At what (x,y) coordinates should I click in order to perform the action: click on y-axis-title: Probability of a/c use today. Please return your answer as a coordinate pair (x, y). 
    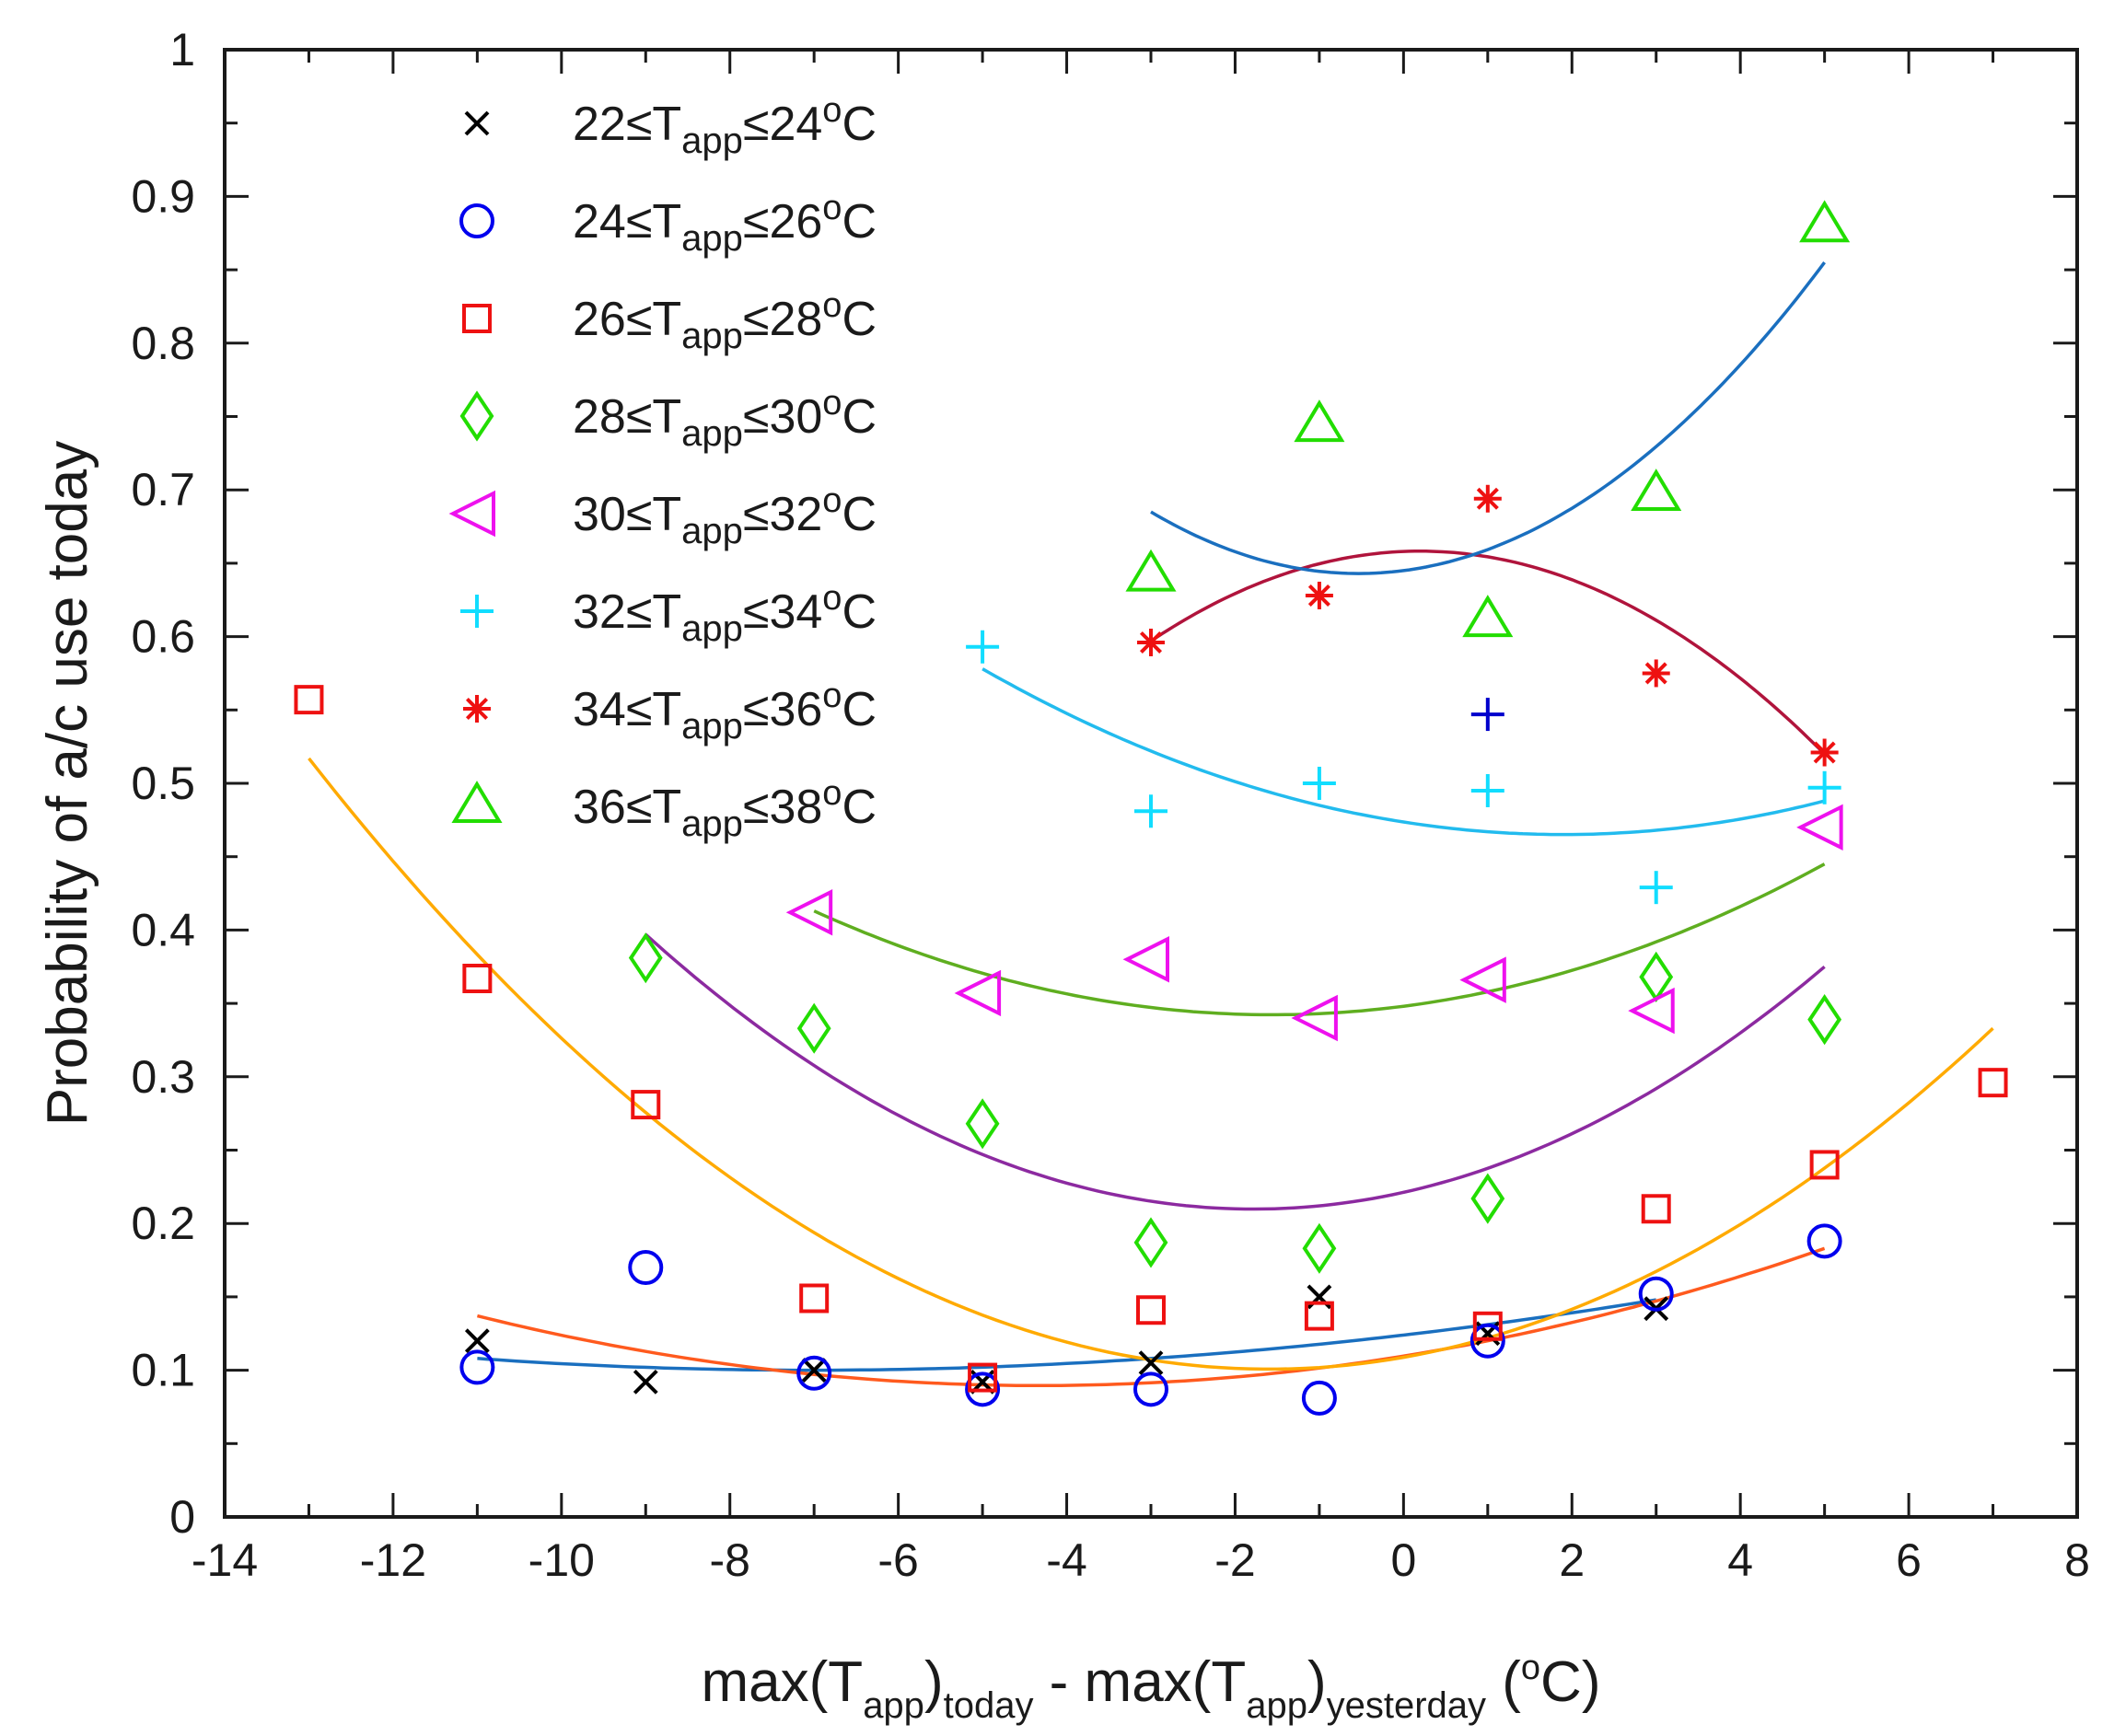
    Looking at the image, I should click on (68, 783).